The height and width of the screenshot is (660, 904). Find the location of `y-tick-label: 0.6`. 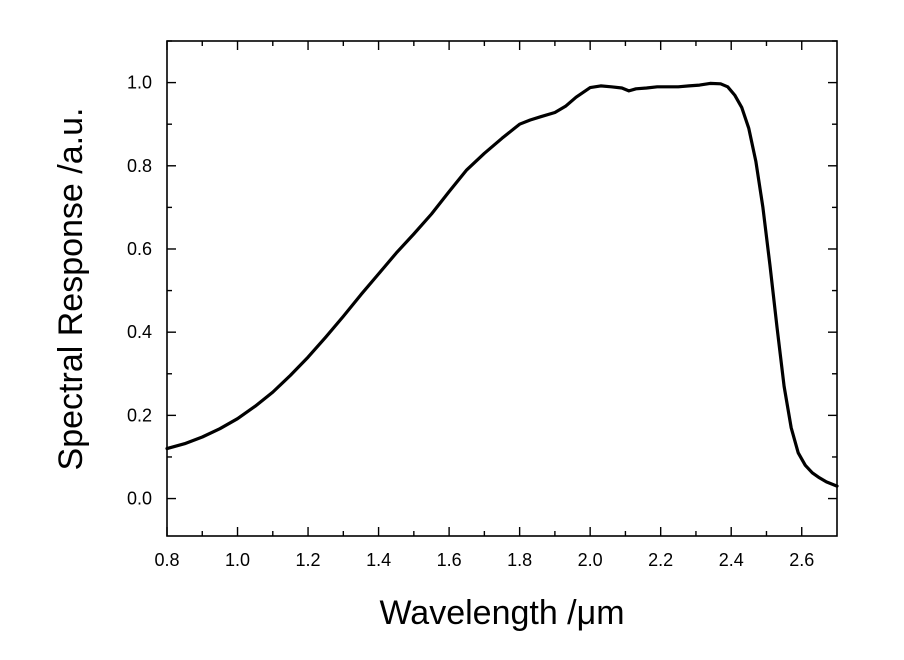

y-tick-label: 0.6 is located at coordinates (139, 249).